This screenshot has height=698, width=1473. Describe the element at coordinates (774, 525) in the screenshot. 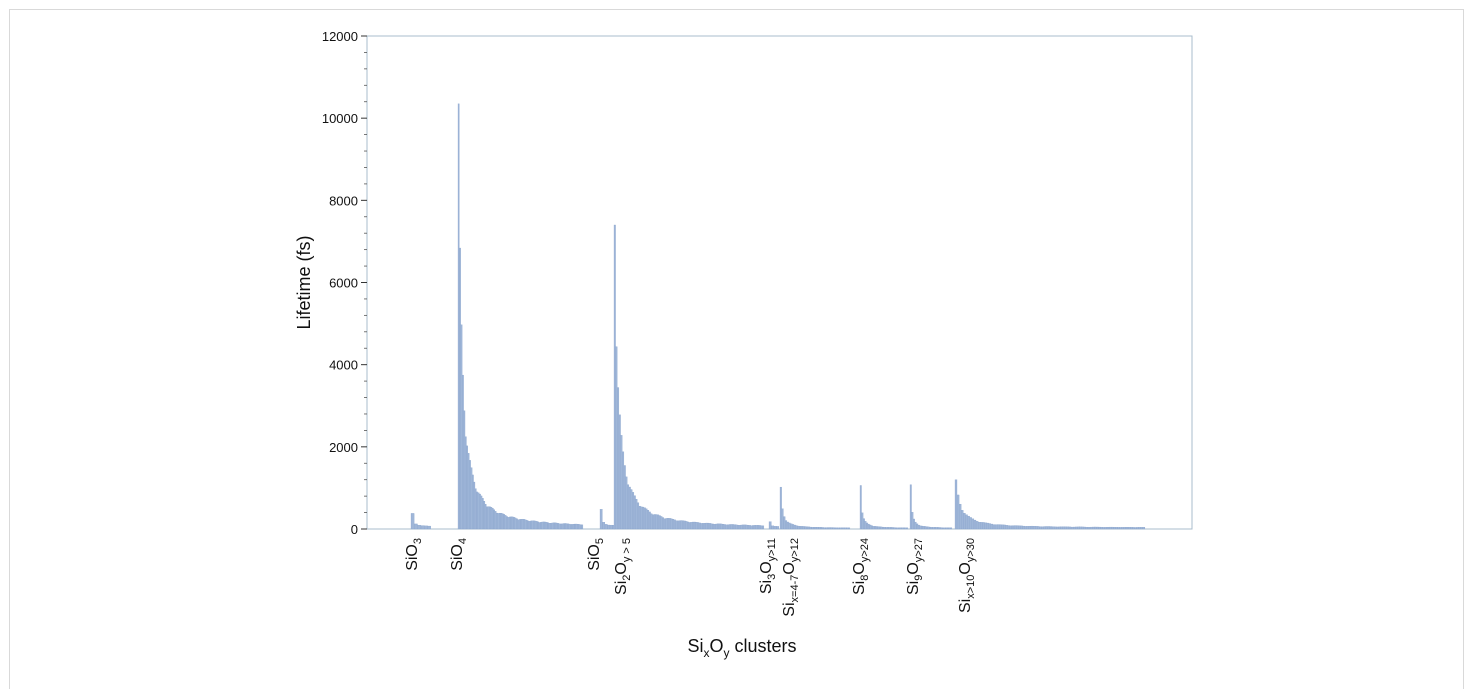

I see `bar-group-Si3Oy>11` at that location.